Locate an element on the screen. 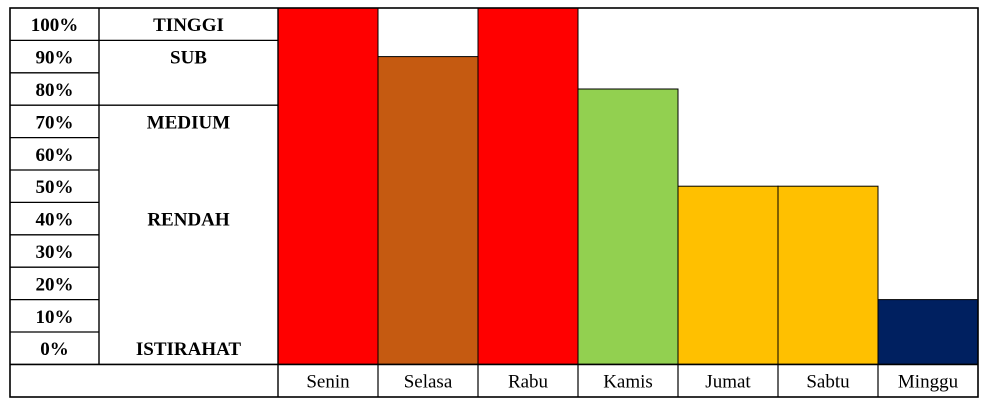 The image size is (981, 401). x-tick-label: Senin is located at coordinates (328, 382).